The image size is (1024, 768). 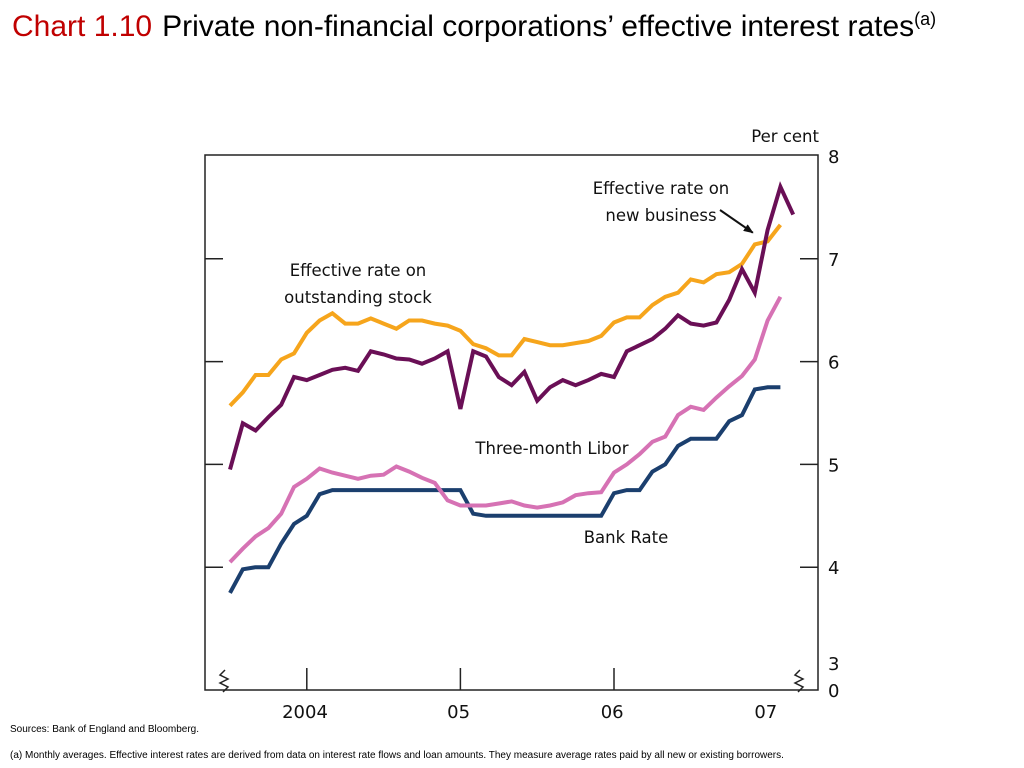 What do you see at coordinates (833, 568) in the screenshot?
I see `y-tick-label: 4` at bounding box center [833, 568].